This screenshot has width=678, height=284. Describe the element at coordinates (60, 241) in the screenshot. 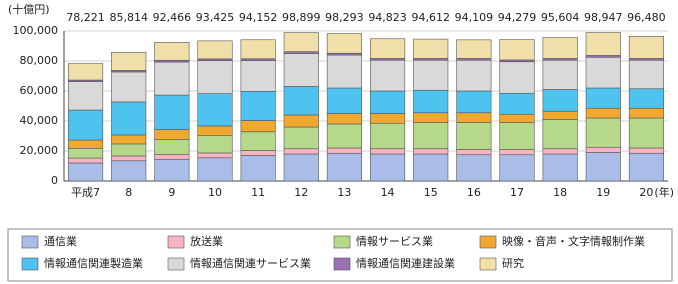

I see `legend-label: 通信業` at that location.